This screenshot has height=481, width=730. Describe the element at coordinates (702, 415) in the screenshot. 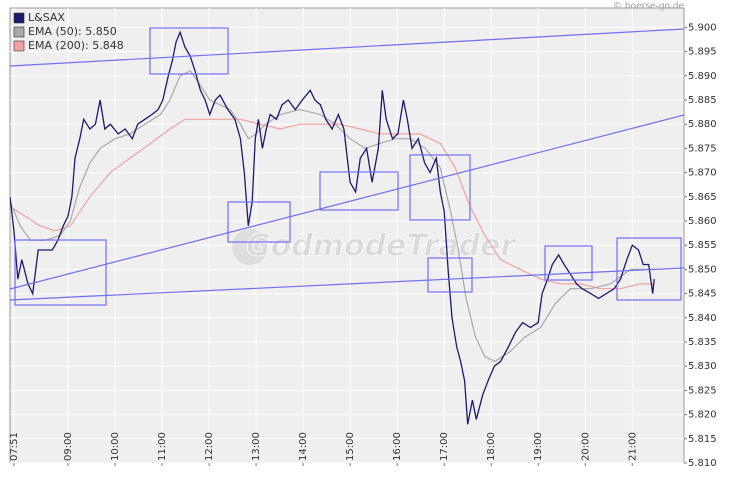

I see `y-tick-label: 5.820` at that location.